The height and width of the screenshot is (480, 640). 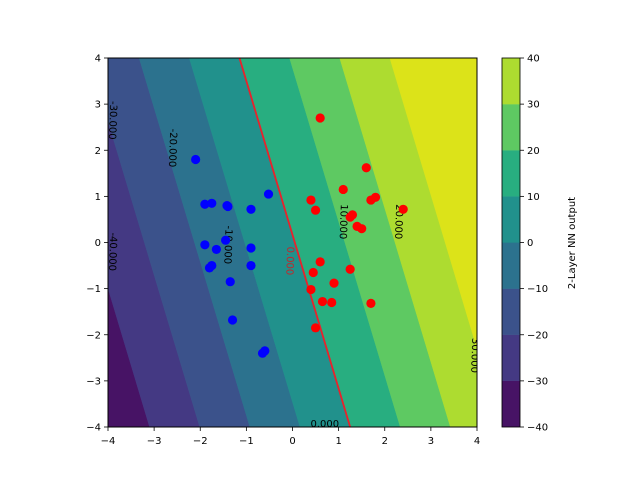 I want to click on x-tick-label: 2, so click(x=385, y=441).